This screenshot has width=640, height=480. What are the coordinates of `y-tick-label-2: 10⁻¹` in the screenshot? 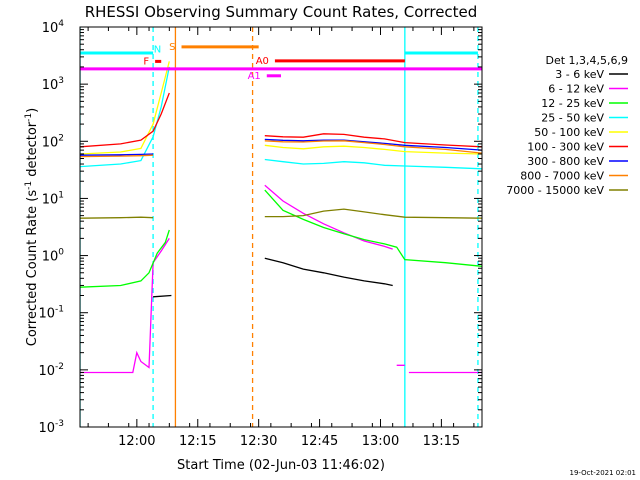 It's located at (51, 313).